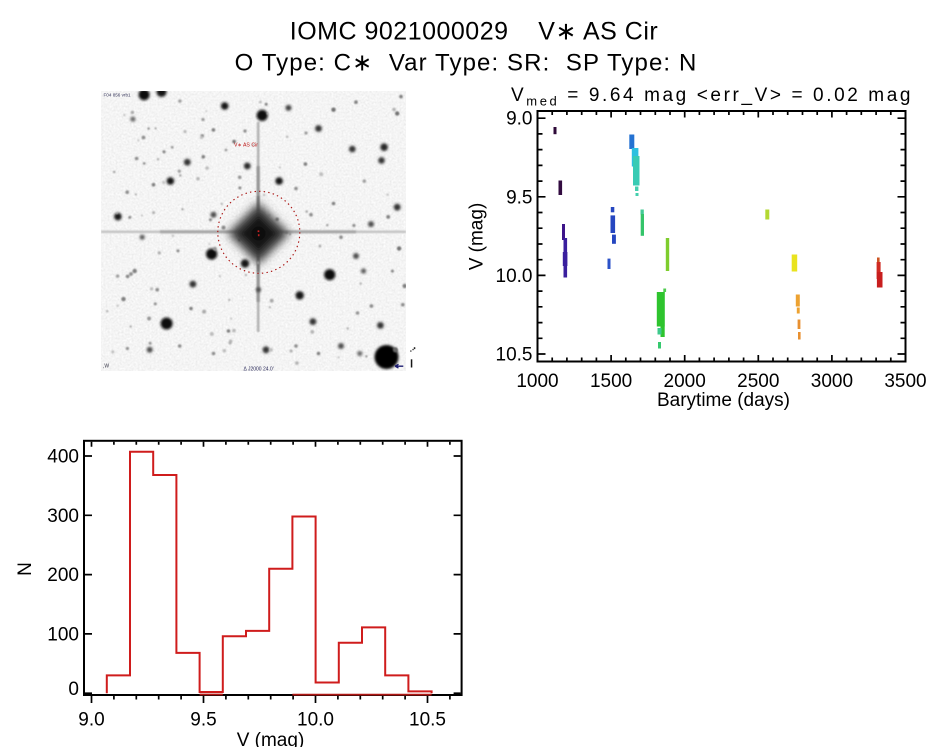 The height and width of the screenshot is (747, 944). Describe the element at coordinates (611, 381) in the screenshot. I see `svg-text: 1500` at that location.